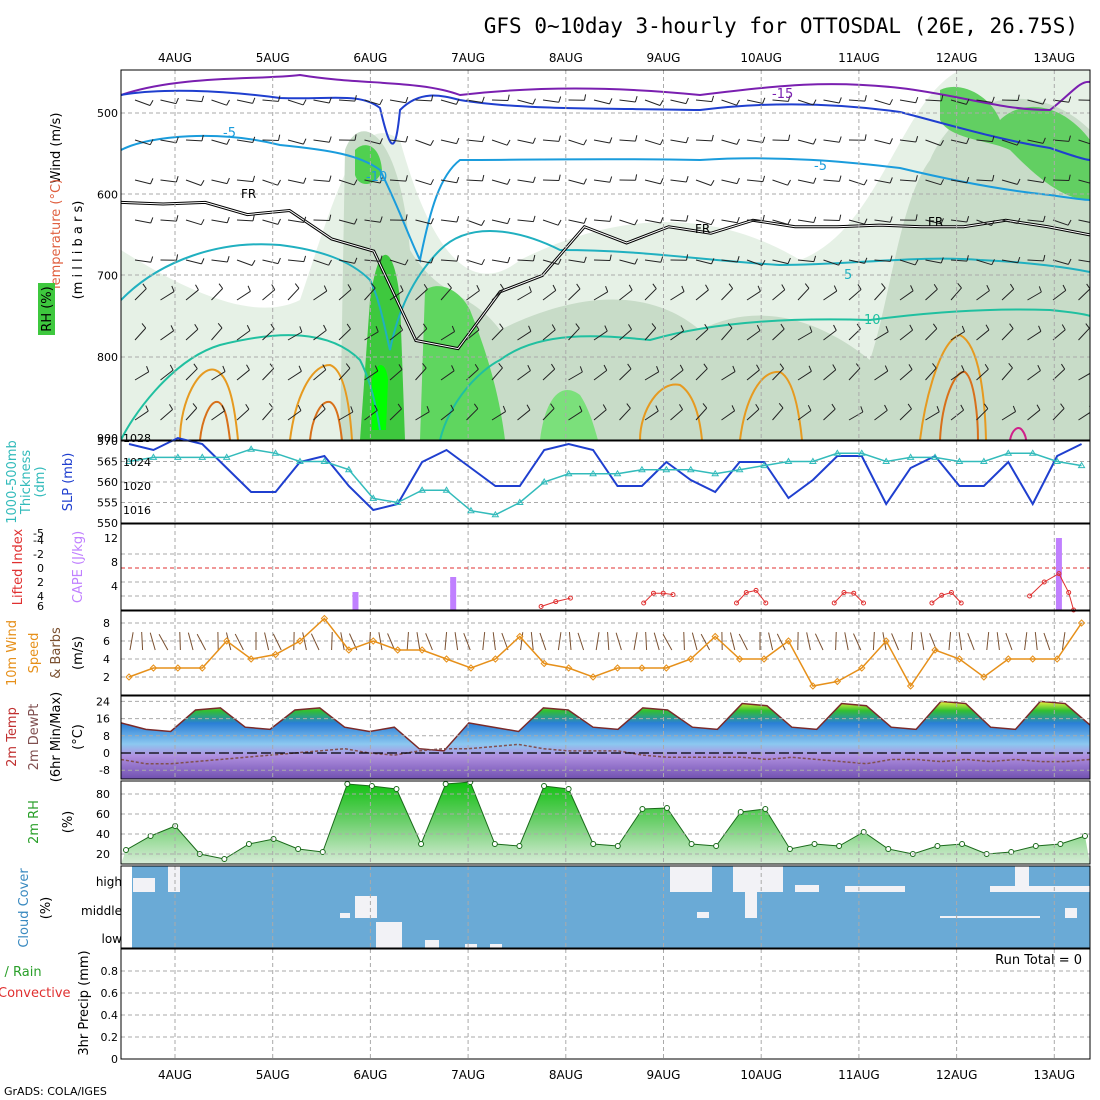 This screenshot has width=1100, height=1100. What do you see at coordinates (782, 94) in the screenshot?
I see `contour-label-m15: -15` at bounding box center [782, 94].